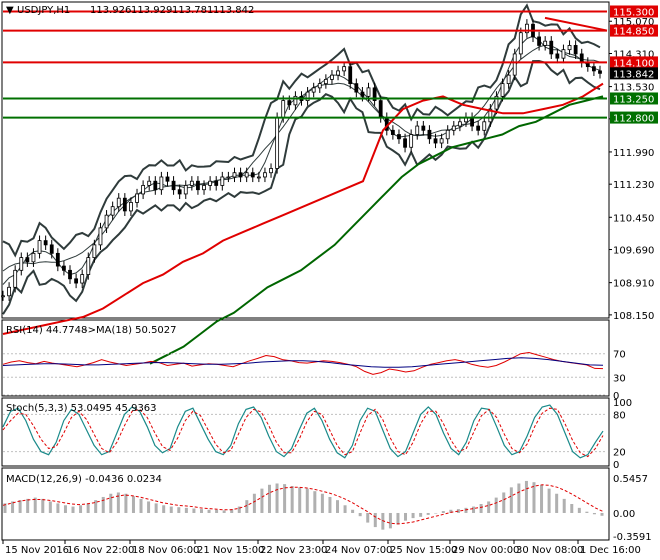 The image size is (660, 560). What do you see at coordinates (633, 119) in the screenshot?
I see `level-label-112.800: 112.800` at bounding box center [633, 119].